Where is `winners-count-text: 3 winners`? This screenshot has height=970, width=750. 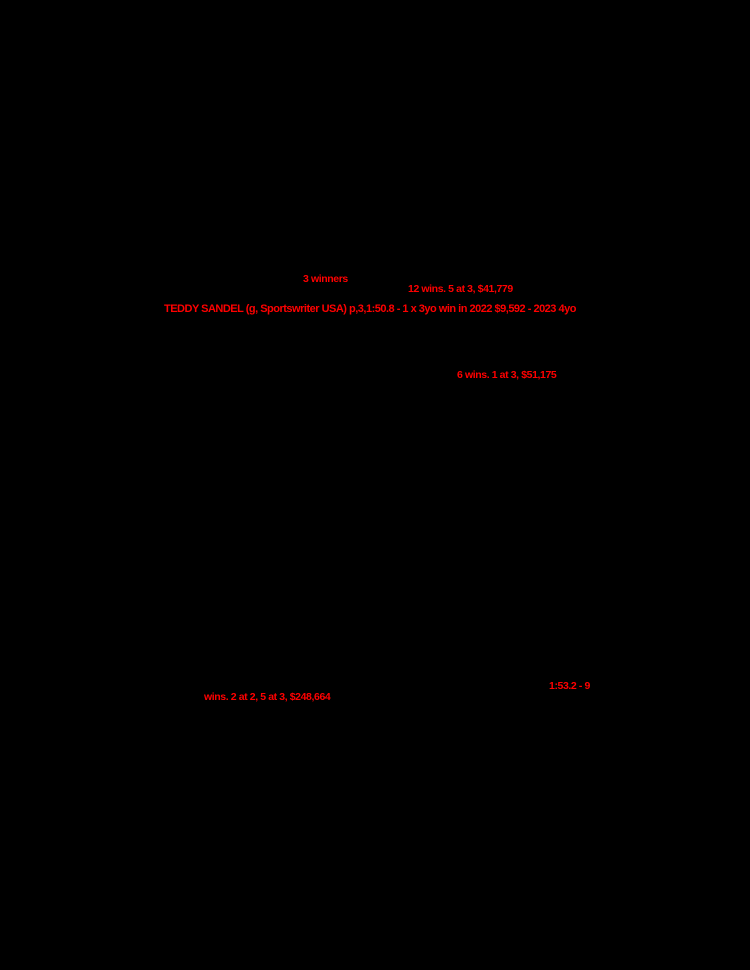 winners-count-text: 3 winners is located at coordinates (325, 279).